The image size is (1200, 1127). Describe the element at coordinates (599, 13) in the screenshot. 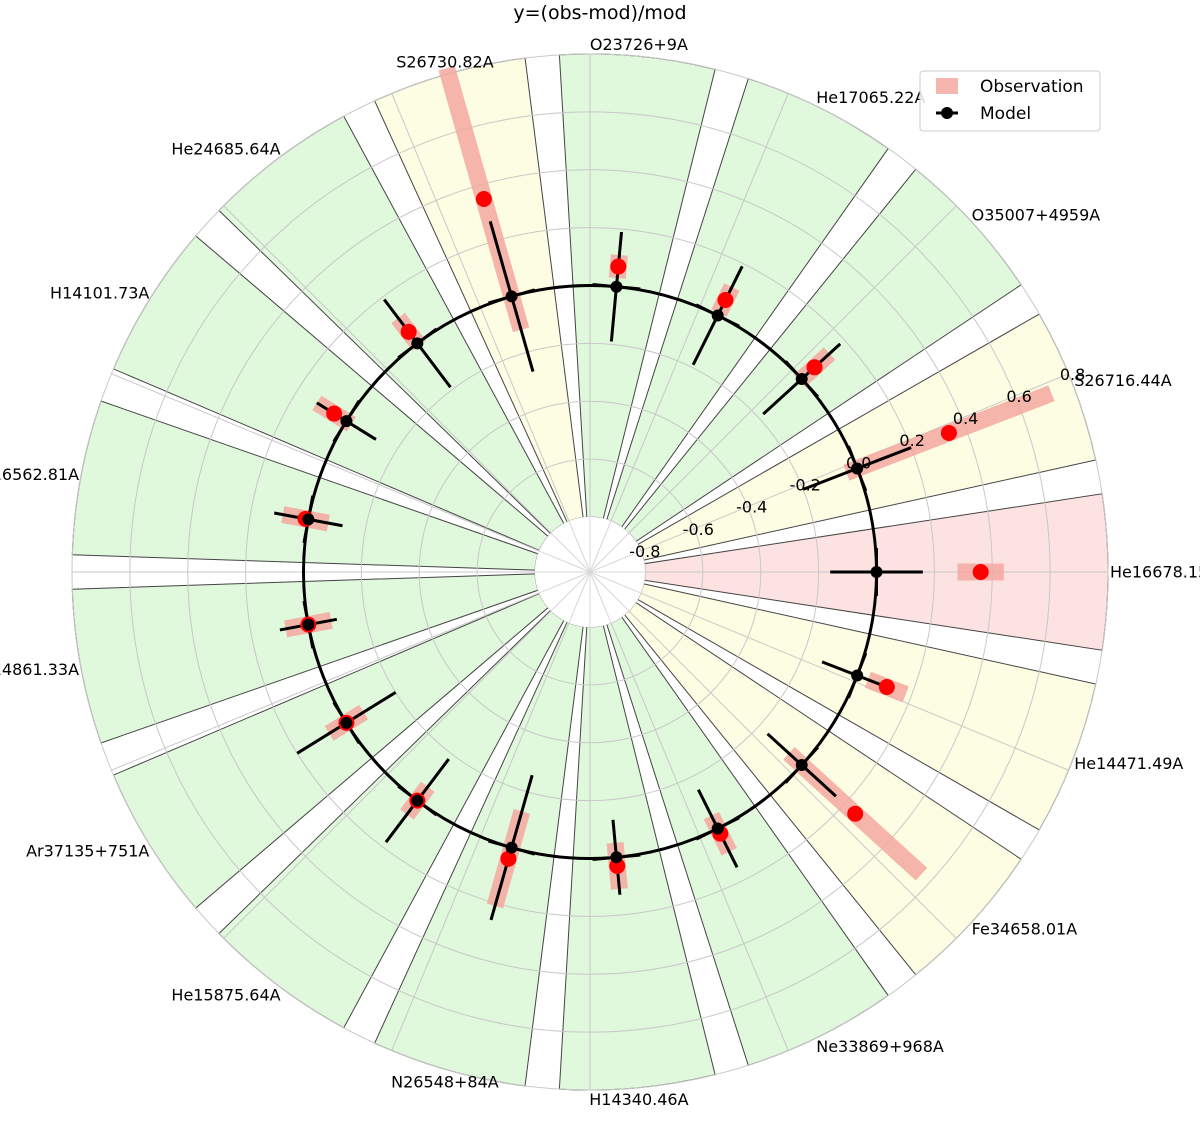

I see `chart-title: y=(obs-mod)/mod` at that location.